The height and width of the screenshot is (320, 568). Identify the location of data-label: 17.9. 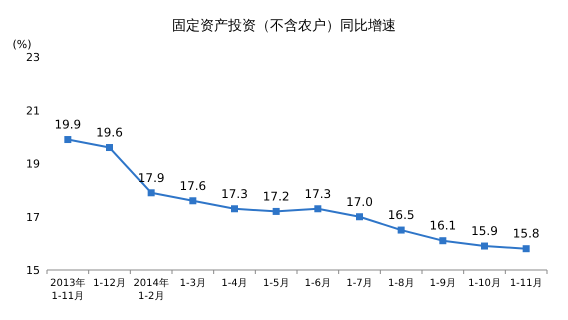
(151, 177).